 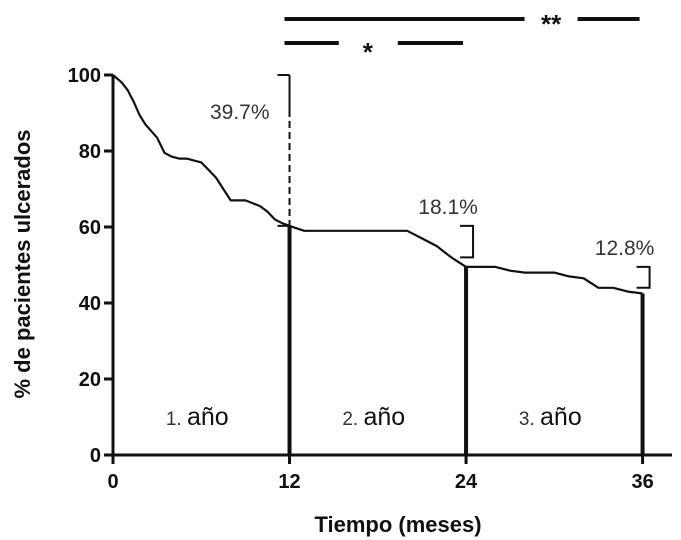 I want to click on y-tick-label: 20, so click(x=90, y=380).